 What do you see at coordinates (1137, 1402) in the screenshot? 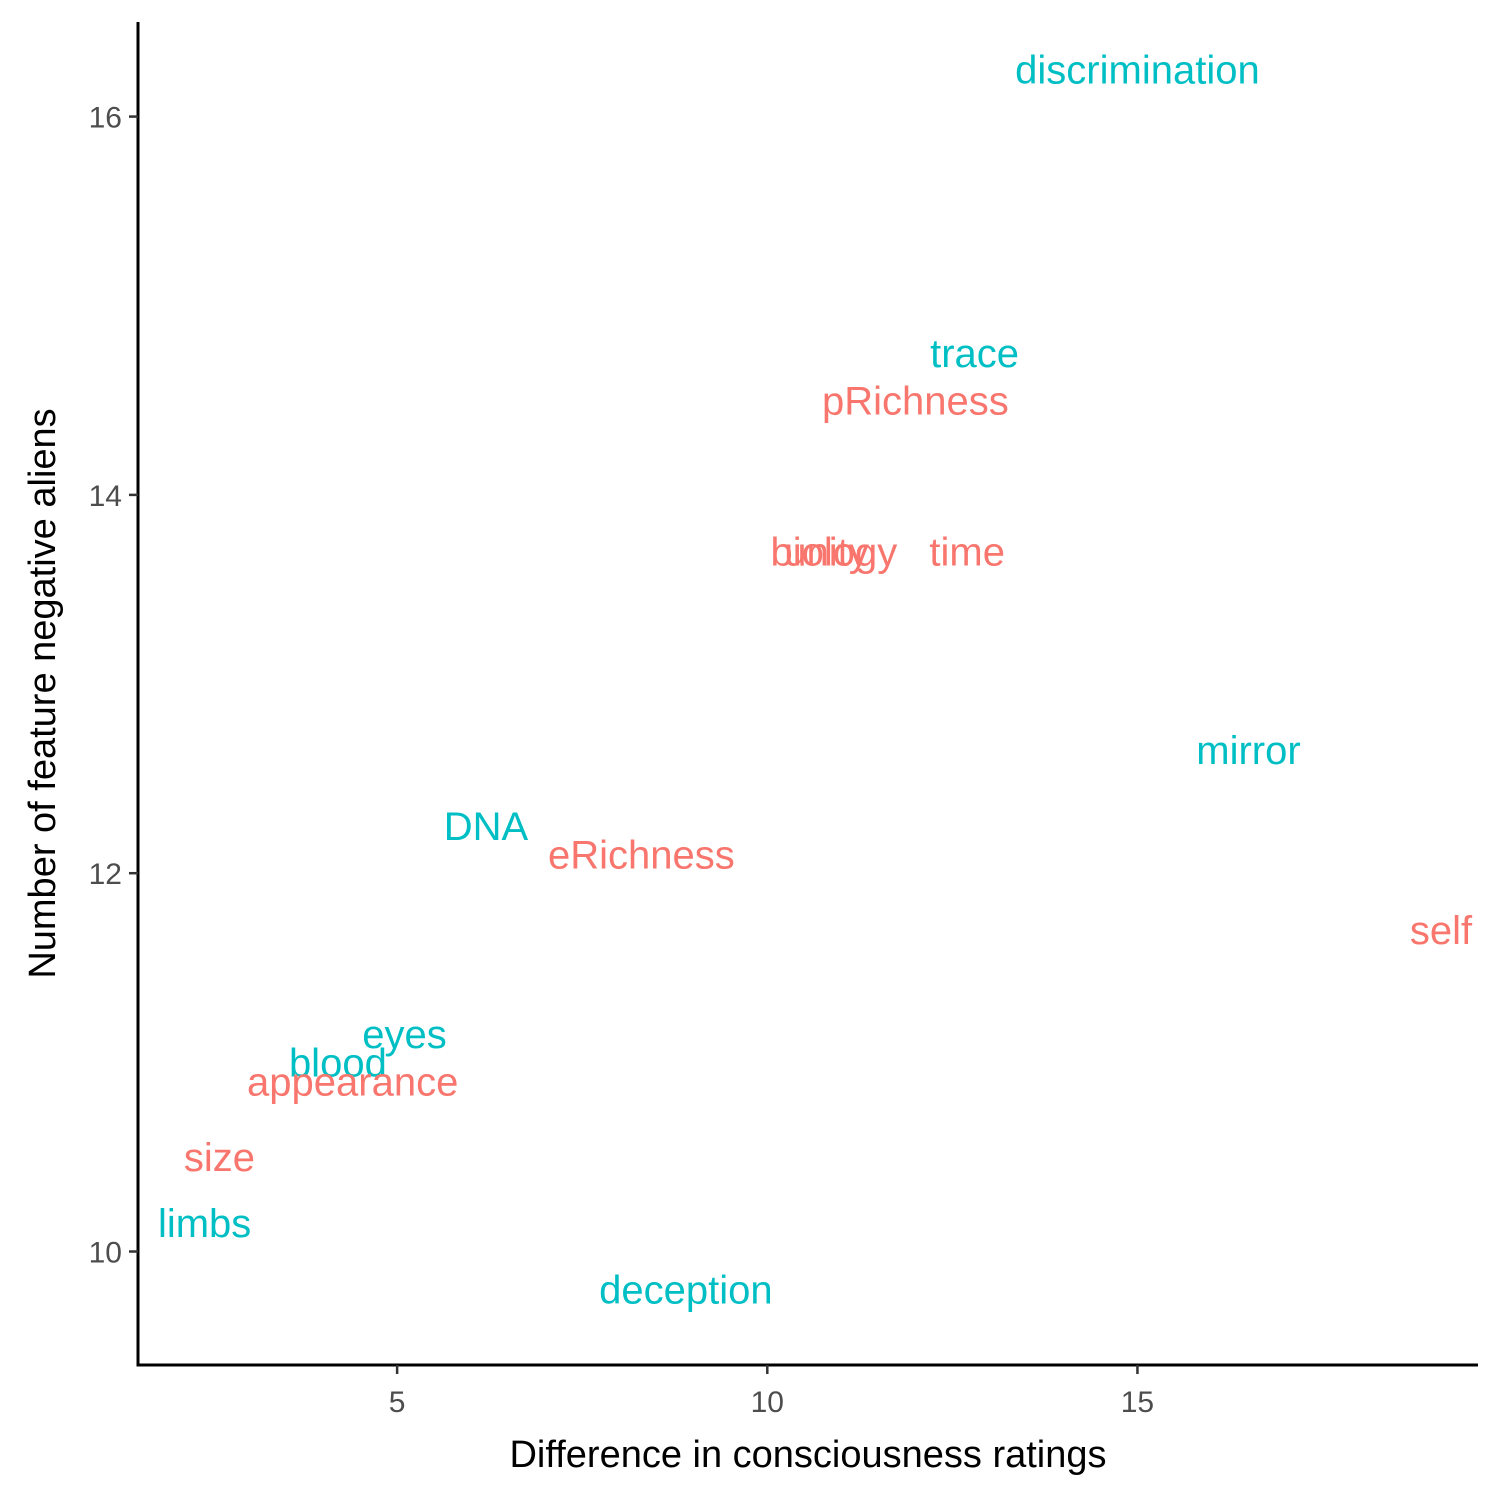
I see `x-tick-label: 15` at bounding box center [1137, 1402].